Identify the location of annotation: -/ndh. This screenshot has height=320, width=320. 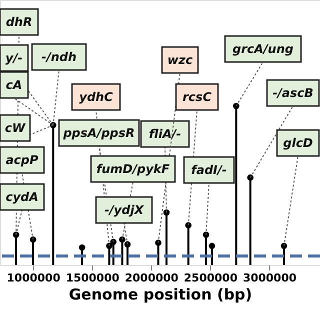
(59, 57).